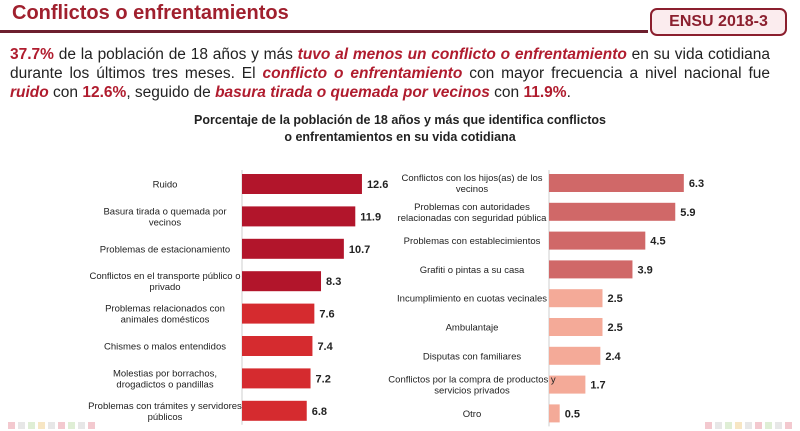  I want to click on value-label-right-8: 0.5, so click(572, 414).